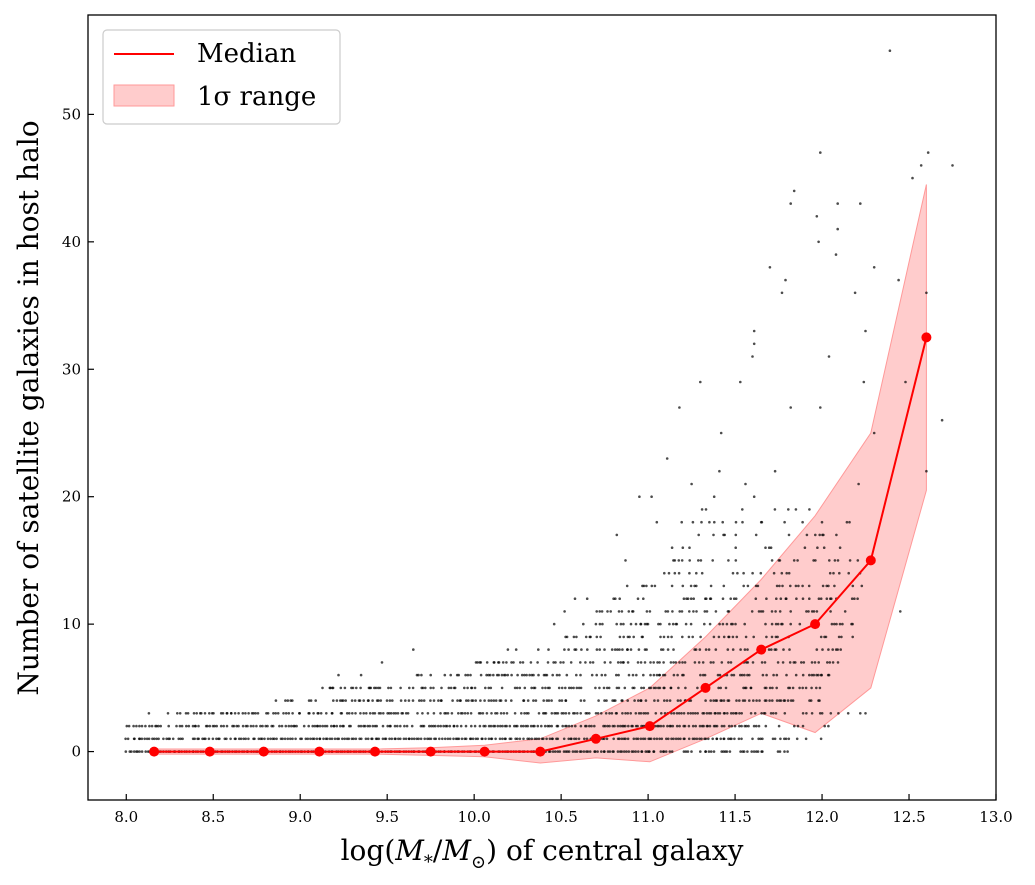 Image resolution: width=1035 pixels, height=885 pixels. Describe the element at coordinates (387, 817) in the screenshot. I see `x-tick-label: 9.5` at that location.